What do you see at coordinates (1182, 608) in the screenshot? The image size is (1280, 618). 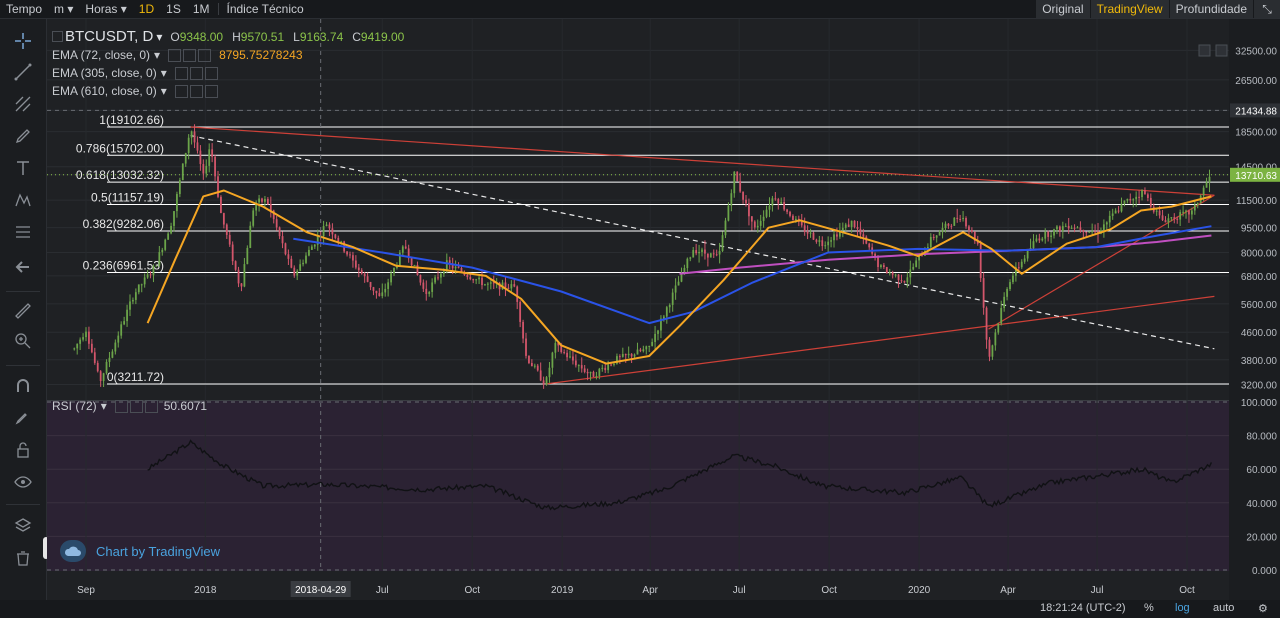 I see `log-scale-button: log` at bounding box center [1182, 608].